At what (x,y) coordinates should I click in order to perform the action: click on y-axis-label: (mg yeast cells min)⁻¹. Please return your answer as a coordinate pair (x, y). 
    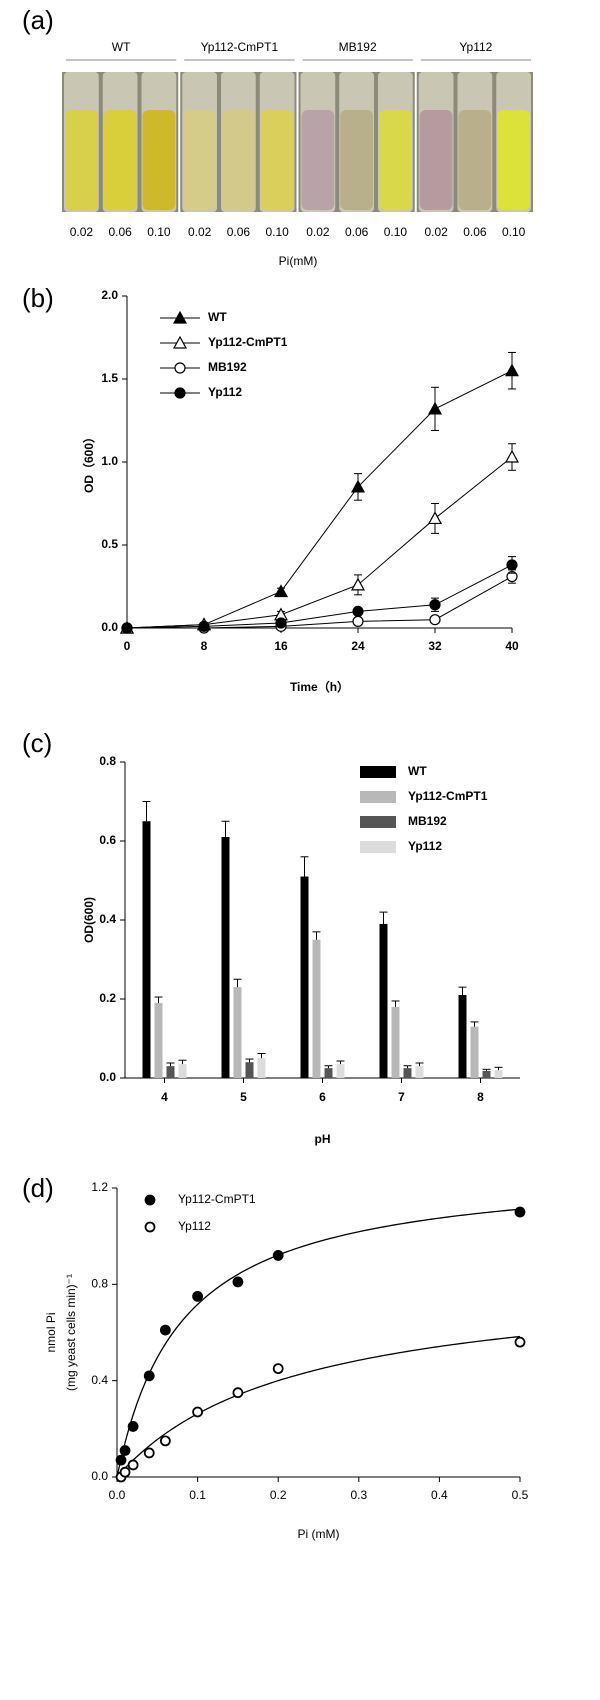
    Looking at the image, I should click on (71, 1332).